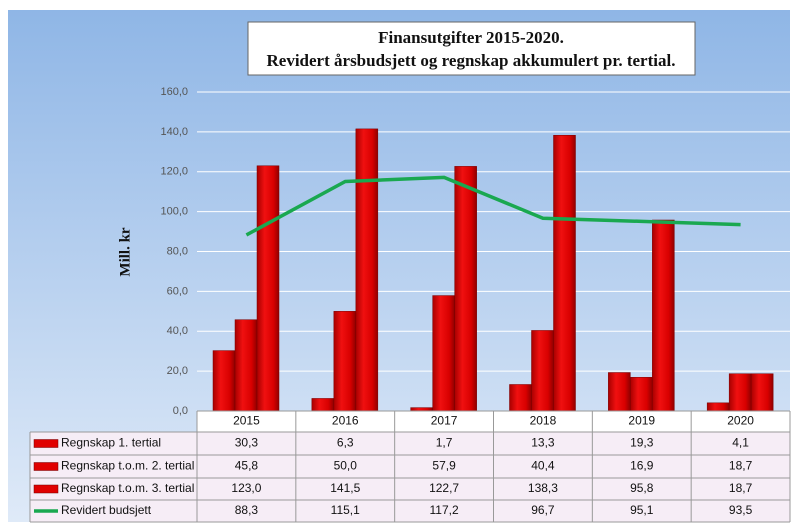 This screenshot has height=532, width=796. Describe the element at coordinates (177, 331) in the screenshot. I see `y-tick-label: 40,0` at that location.